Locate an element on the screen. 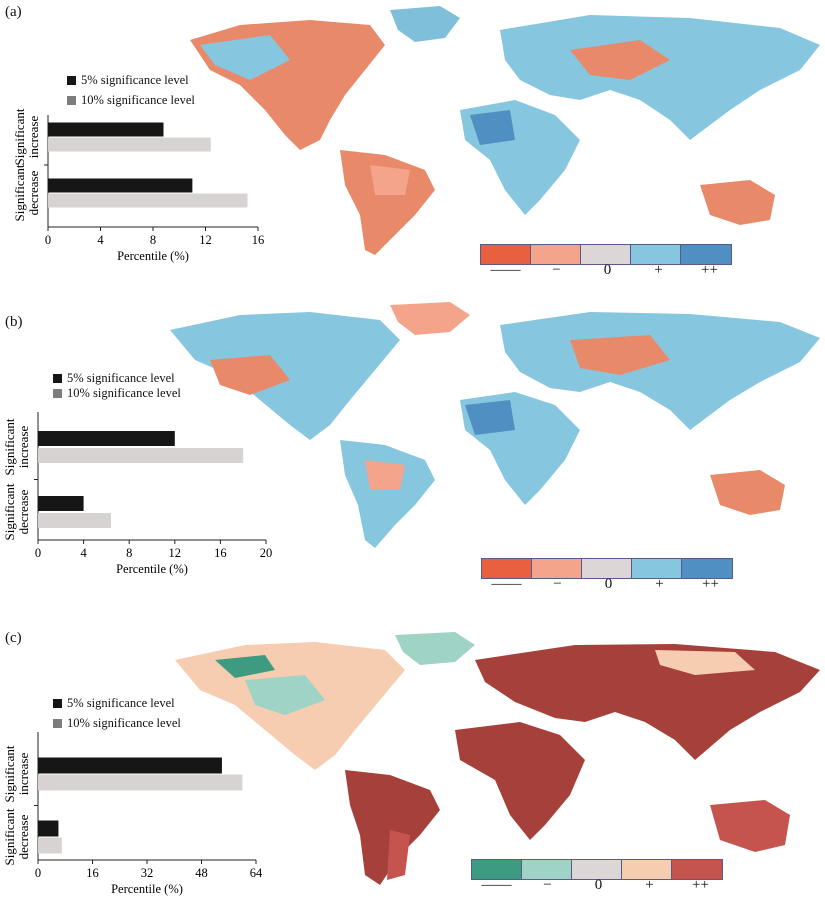 The width and height of the screenshot is (825, 900). colorbar-c is located at coordinates (597, 869).